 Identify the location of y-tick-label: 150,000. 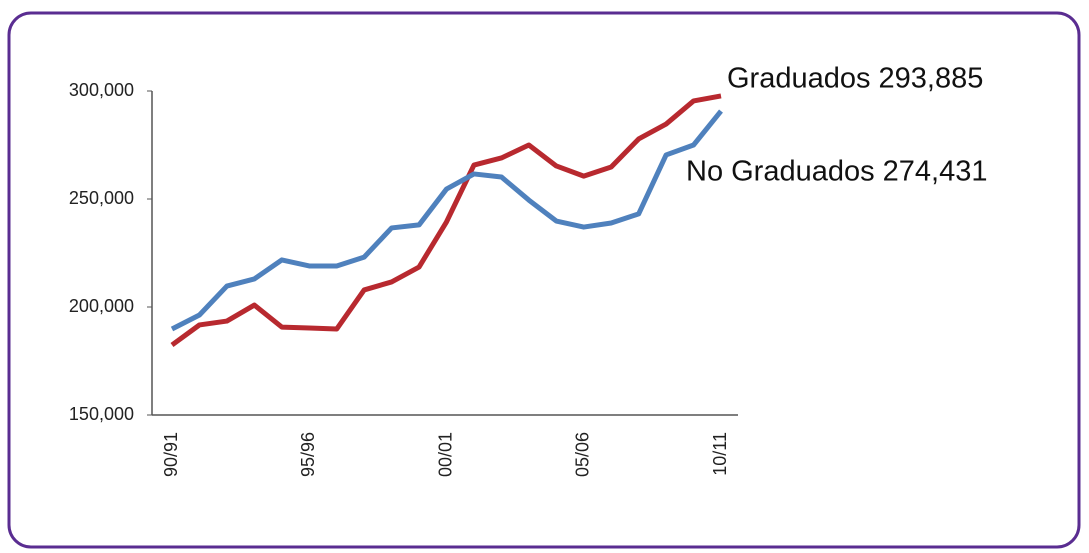
(101, 414).